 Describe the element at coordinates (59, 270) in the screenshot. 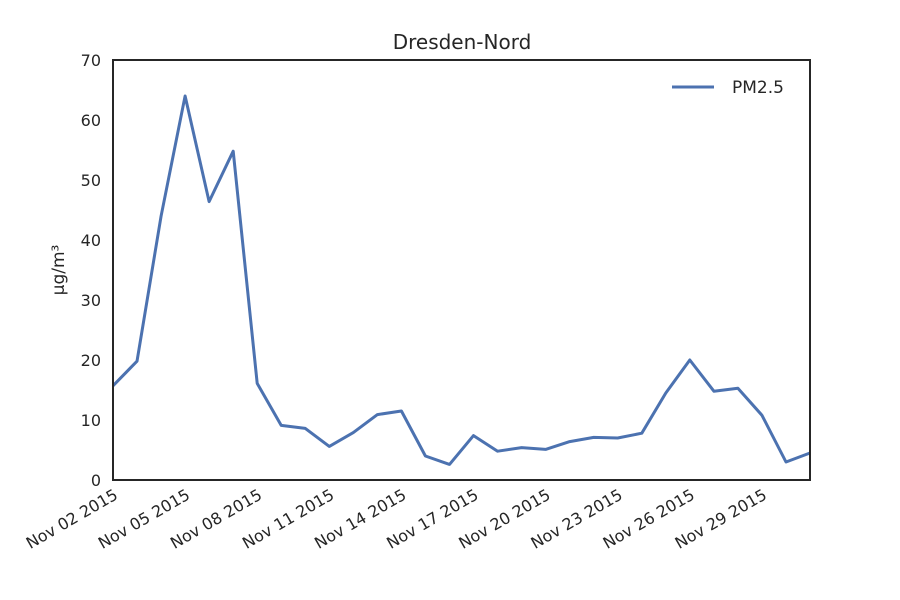

I see `y-axis-label: µg/m³` at that location.